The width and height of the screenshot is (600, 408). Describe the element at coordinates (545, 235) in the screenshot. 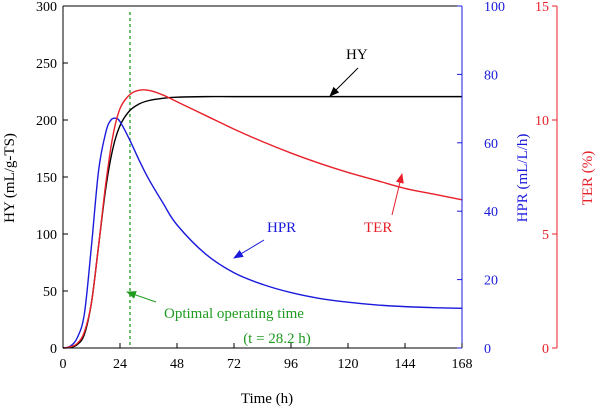

I see `ter-axis-tick-label: 5` at that location.